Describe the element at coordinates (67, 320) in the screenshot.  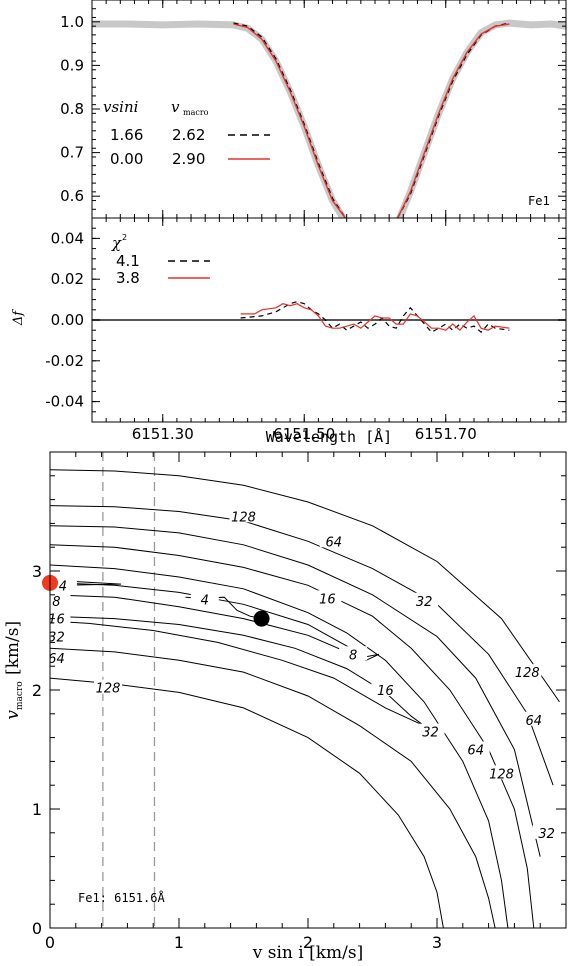
I see `y-tick-label: 0.00` at that location.